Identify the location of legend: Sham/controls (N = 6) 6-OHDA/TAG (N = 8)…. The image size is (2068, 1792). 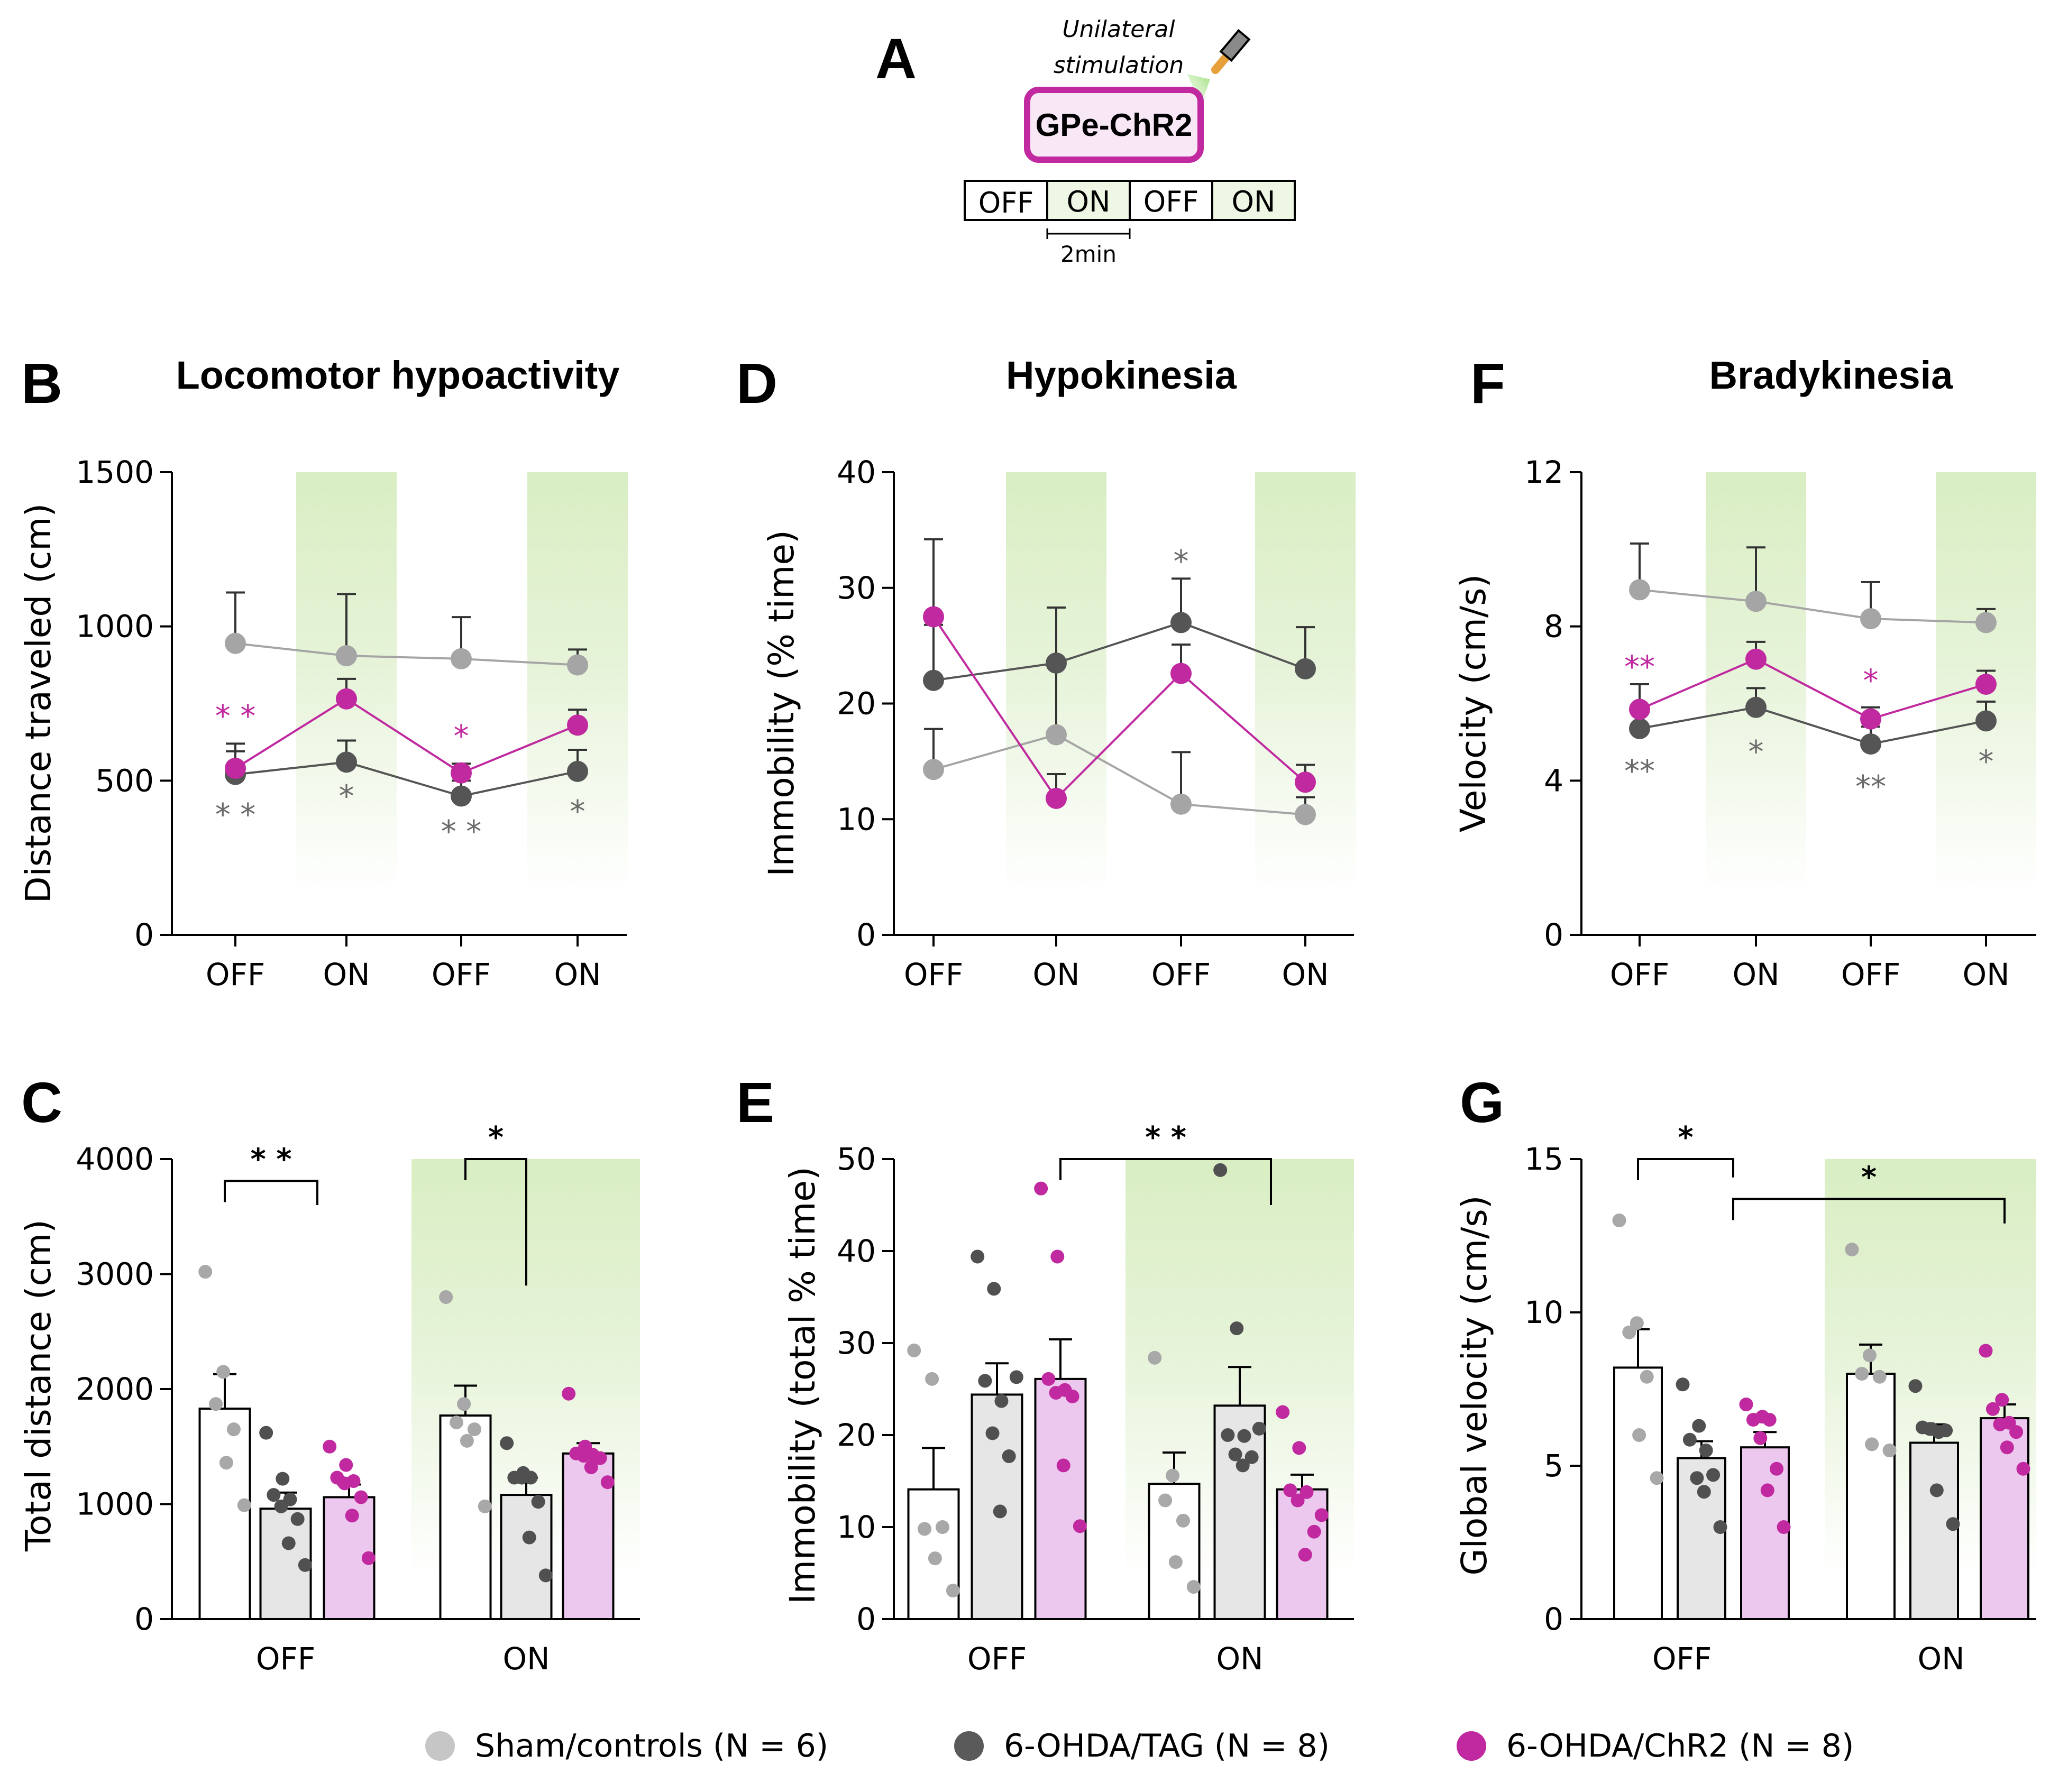
(1139, 1746).